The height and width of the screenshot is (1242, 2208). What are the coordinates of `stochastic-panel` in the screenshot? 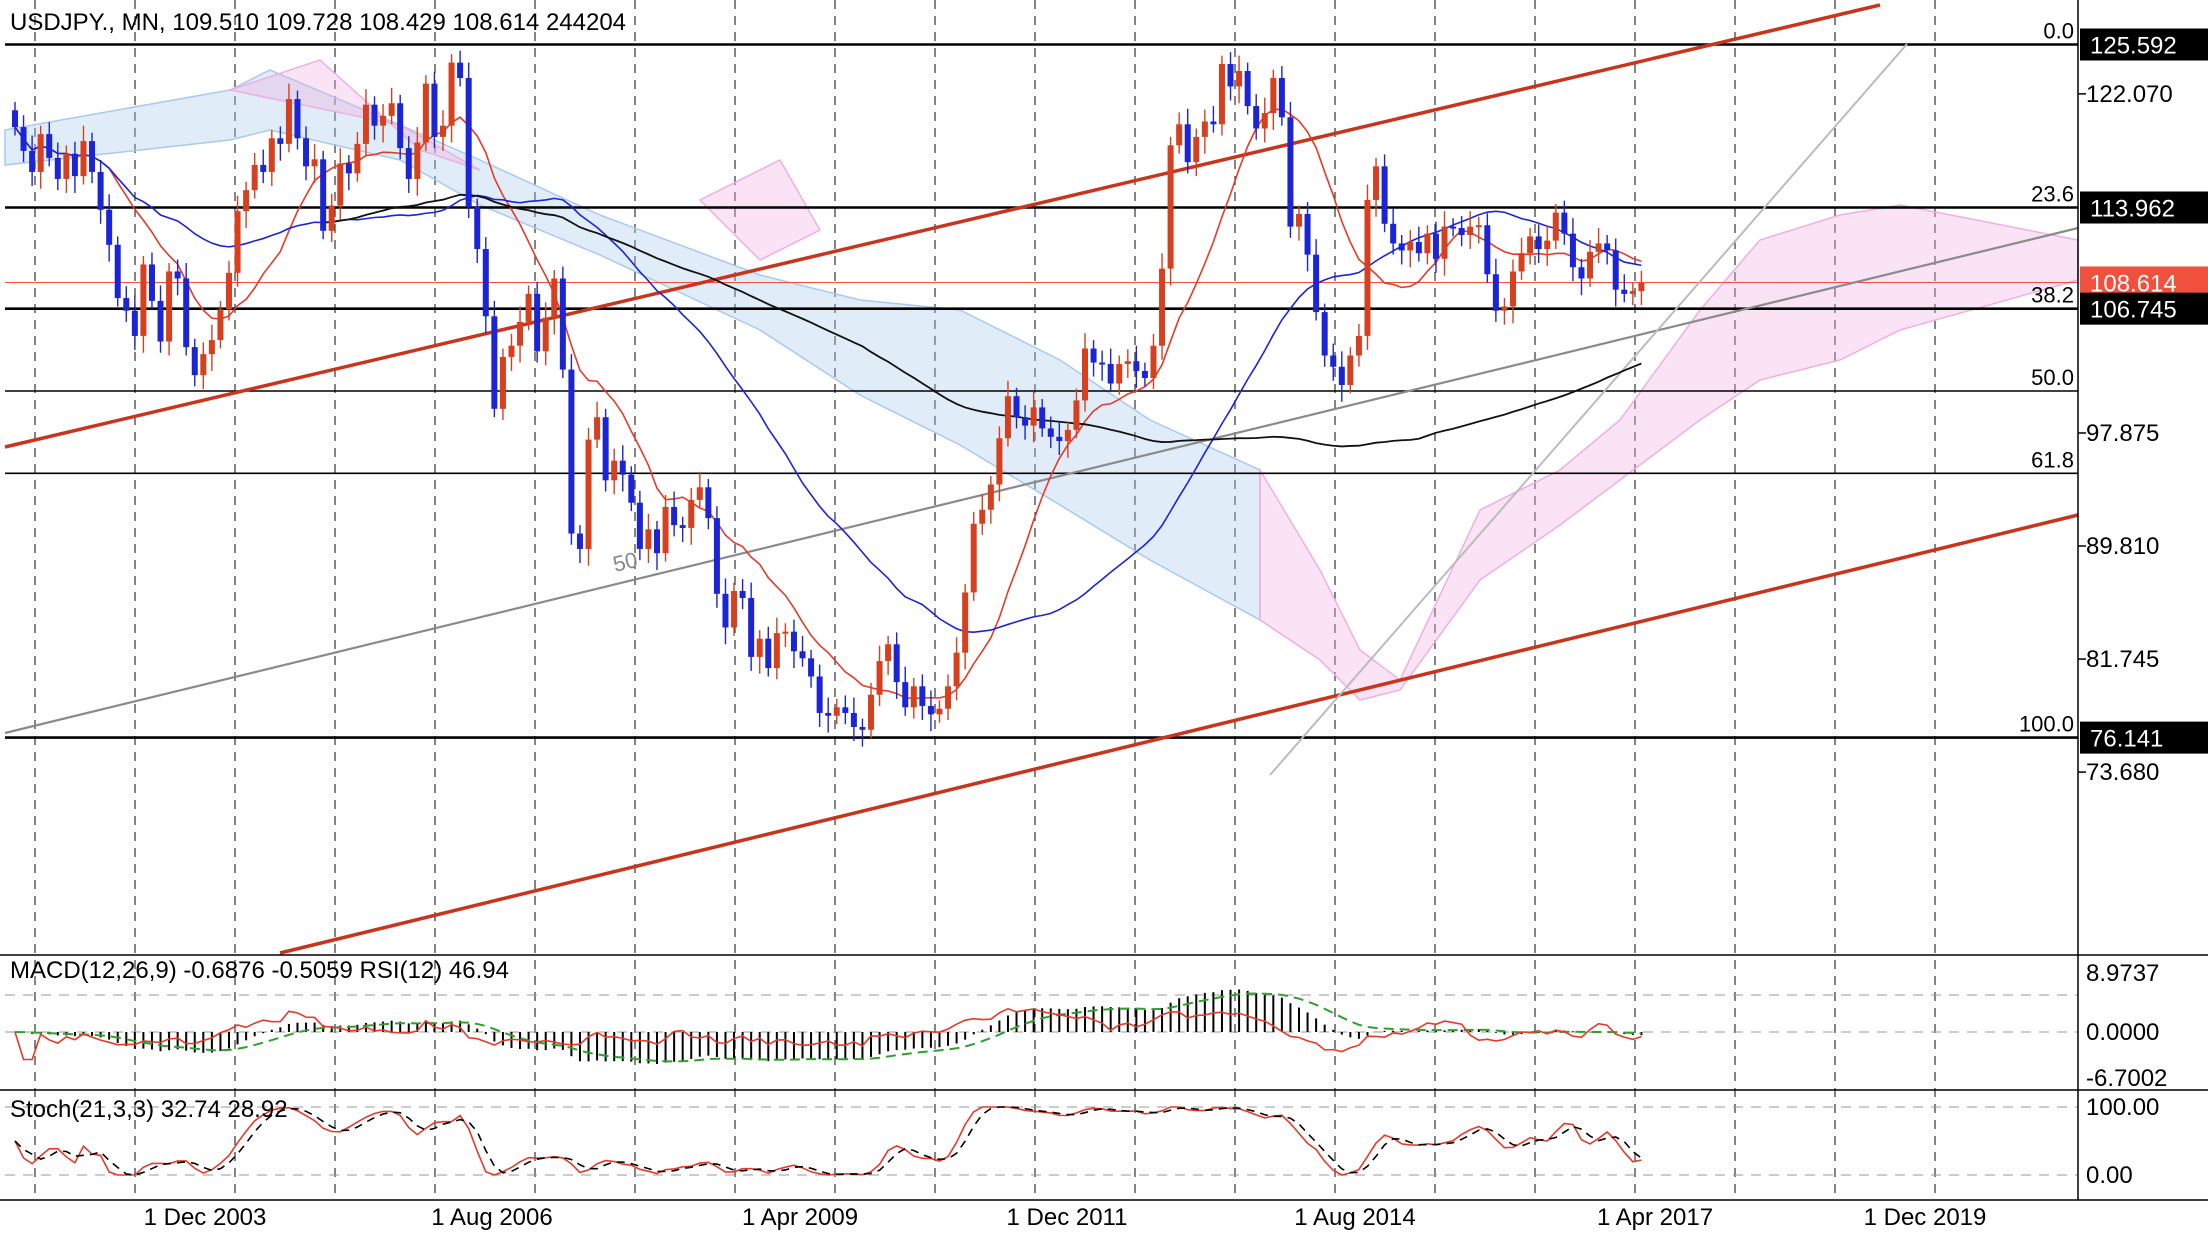 It's located at (1041, 1141).